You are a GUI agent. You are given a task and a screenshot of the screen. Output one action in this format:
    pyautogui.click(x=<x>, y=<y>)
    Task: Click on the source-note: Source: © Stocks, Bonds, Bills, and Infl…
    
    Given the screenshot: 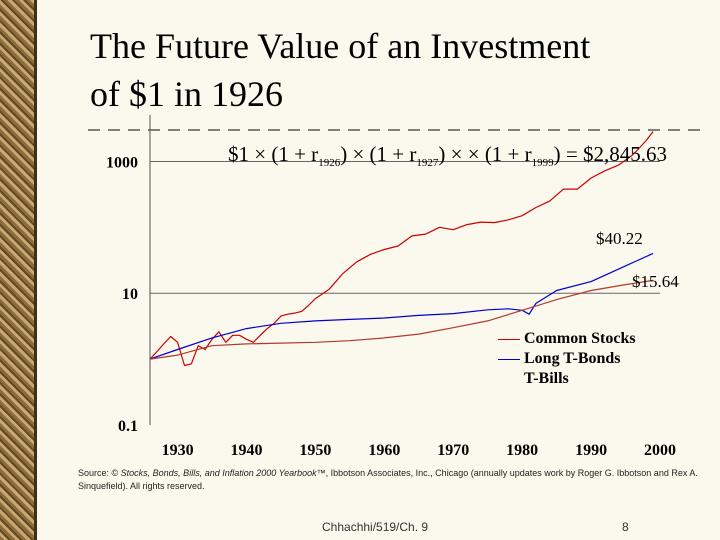 What is the action you would take?
    pyautogui.click(x=388, y=480)
    